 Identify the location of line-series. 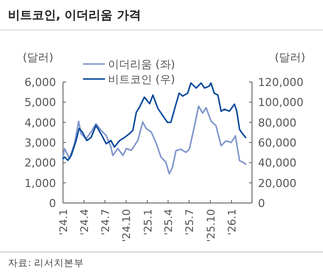
(154, 140).